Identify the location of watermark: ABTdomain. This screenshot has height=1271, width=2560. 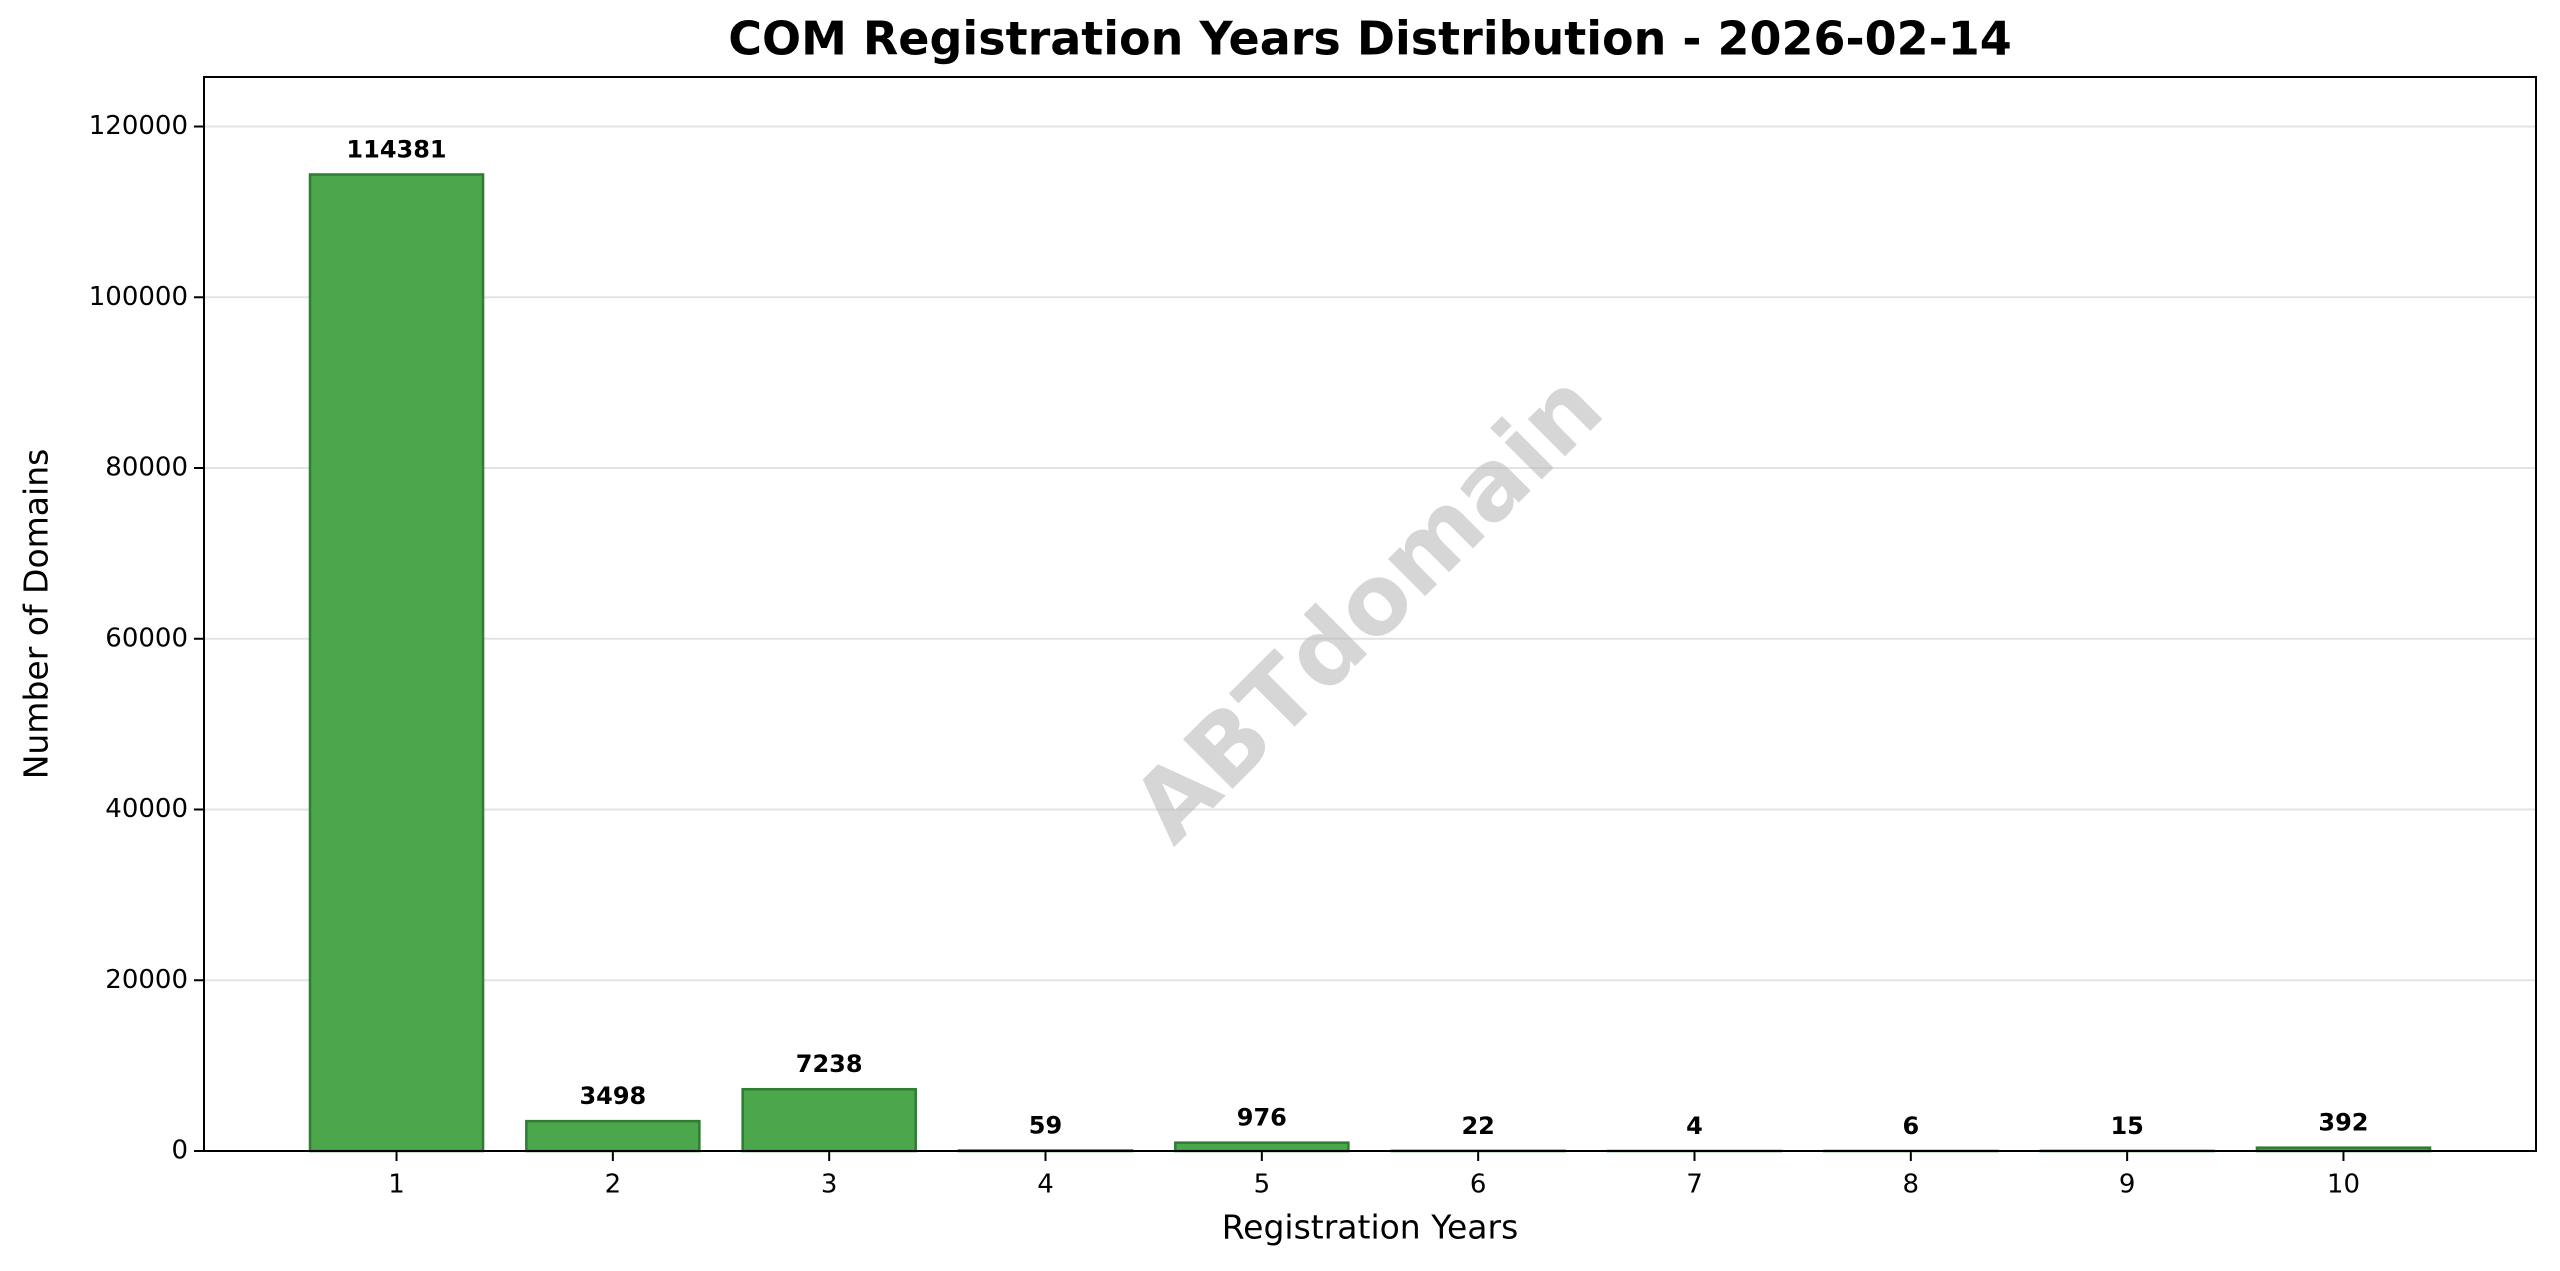
(1367, 607).